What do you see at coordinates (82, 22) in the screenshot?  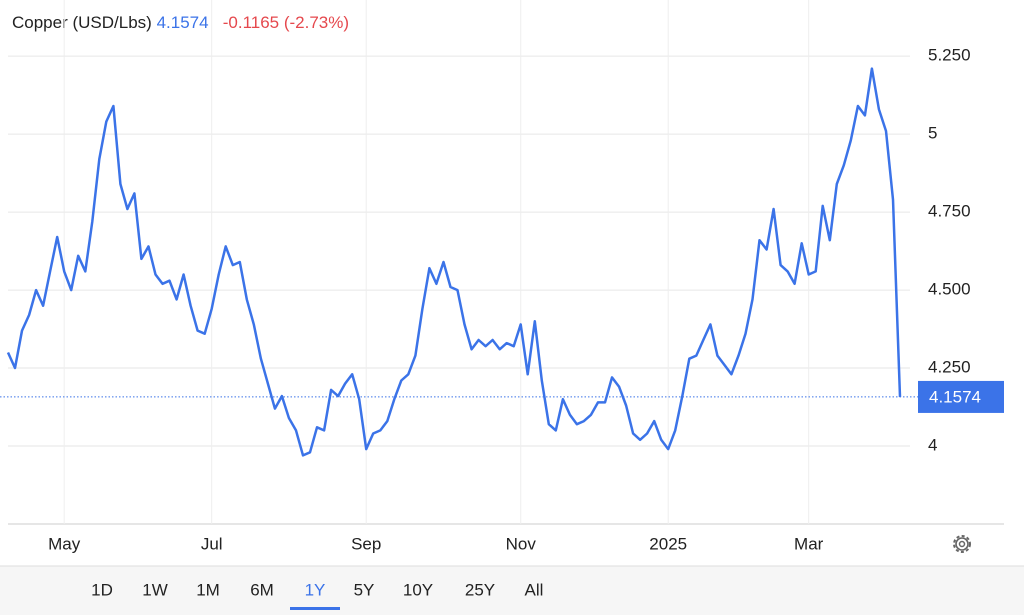 I see `instrument-title: Copper (USD/Lbs)` at bounding box center [82, 22].